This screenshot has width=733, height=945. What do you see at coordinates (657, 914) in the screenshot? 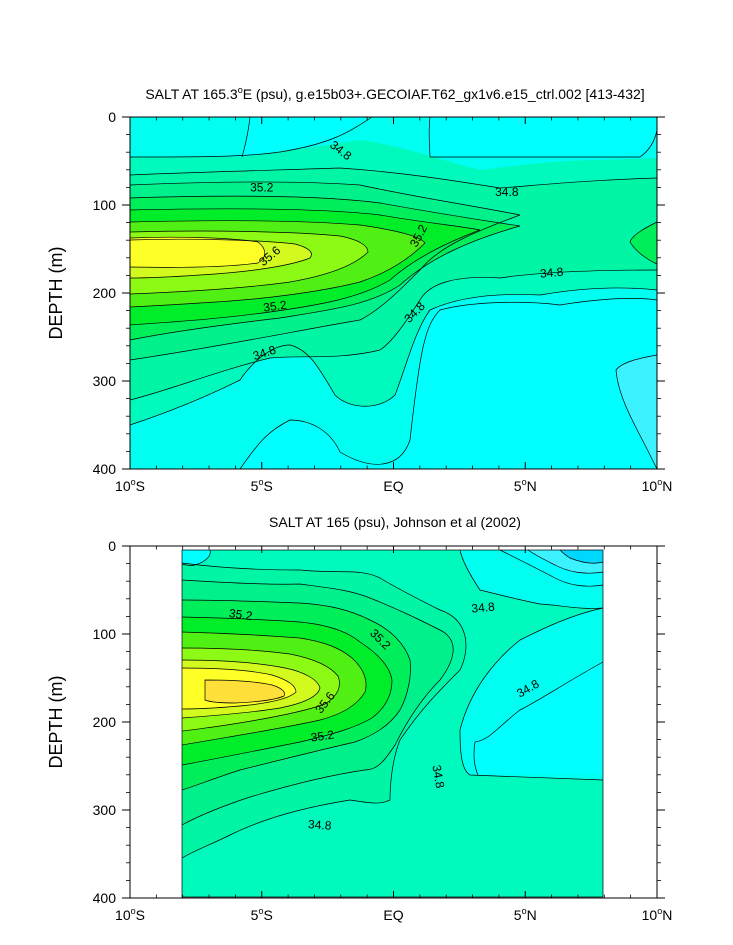
I see `bottom-x-tick-label: 10oN` at bounding box center [657, 914].